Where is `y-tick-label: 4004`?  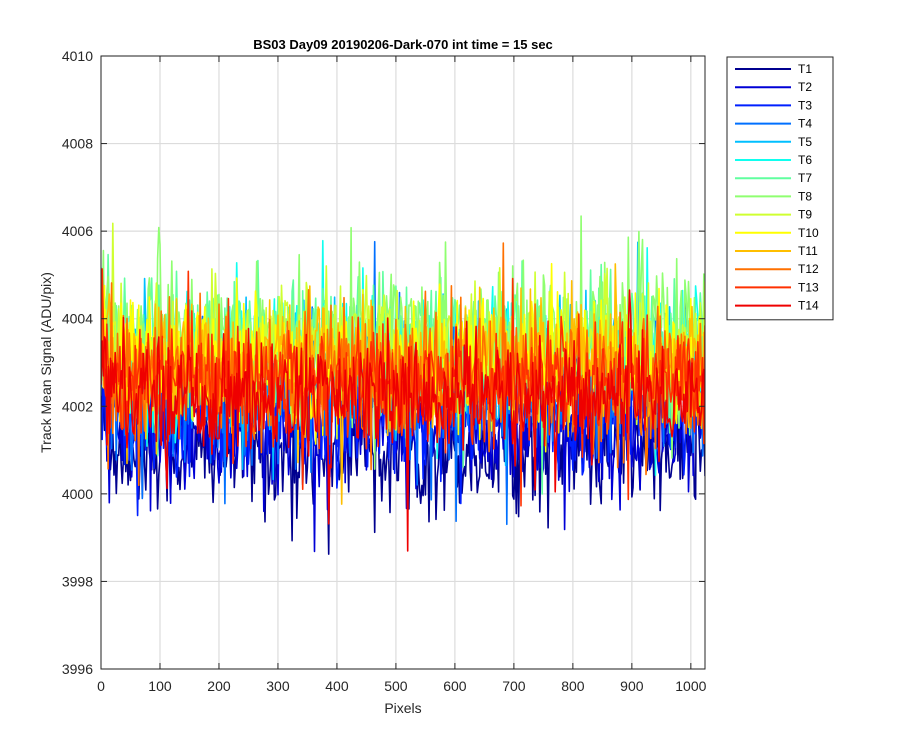 y-tick-label: 4004 is located at coordinates (77, 319).